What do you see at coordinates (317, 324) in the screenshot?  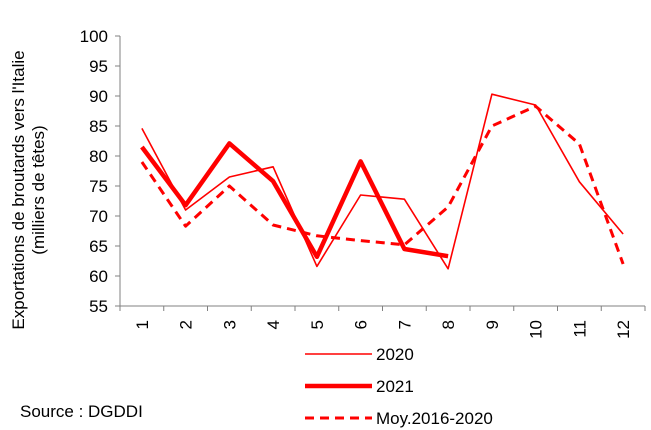 I see `x-tick-label: 5` at bounding box center [317, 324].